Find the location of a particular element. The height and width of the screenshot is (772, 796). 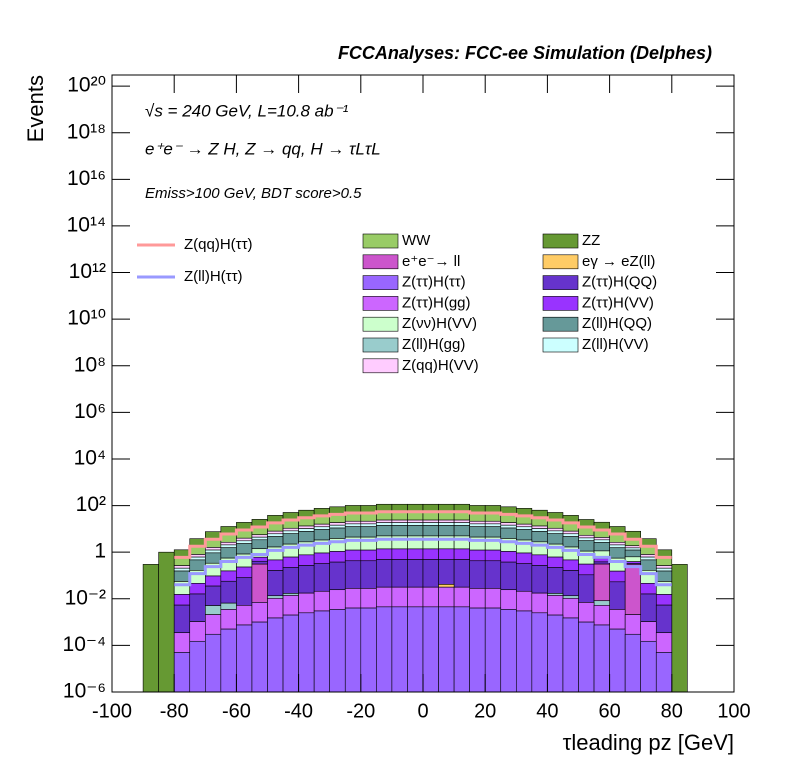

x-tick-label: 100 is located at coordinates (733, 711).